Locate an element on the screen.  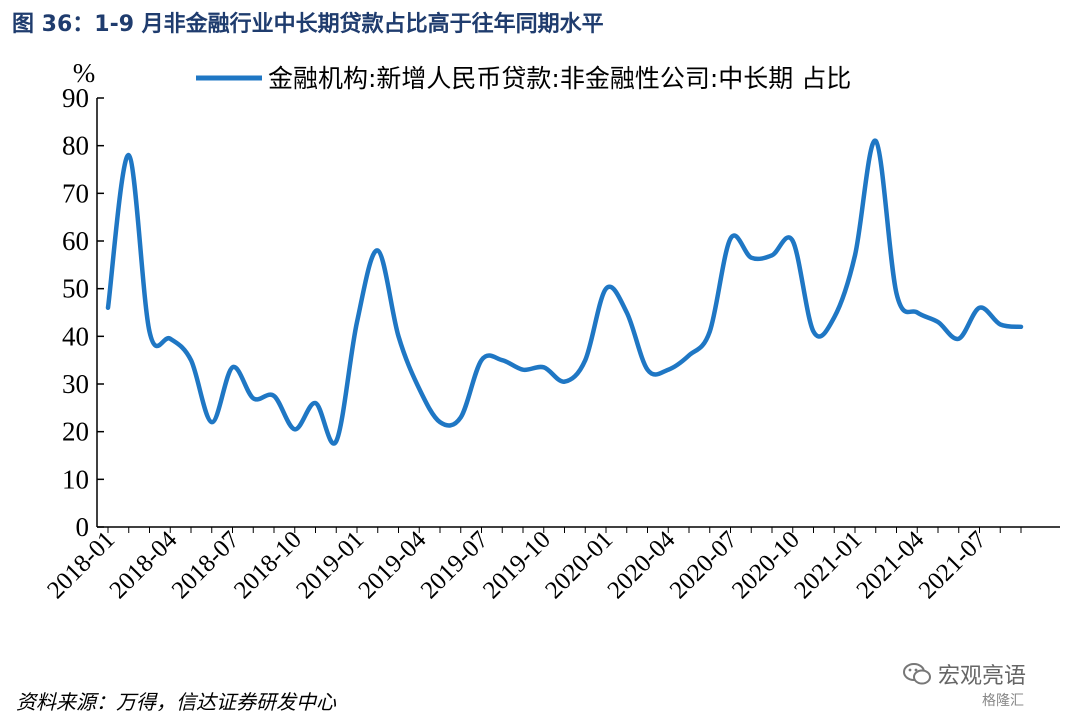
y-axis-unit-label: % is located at coordinates (84, 73).